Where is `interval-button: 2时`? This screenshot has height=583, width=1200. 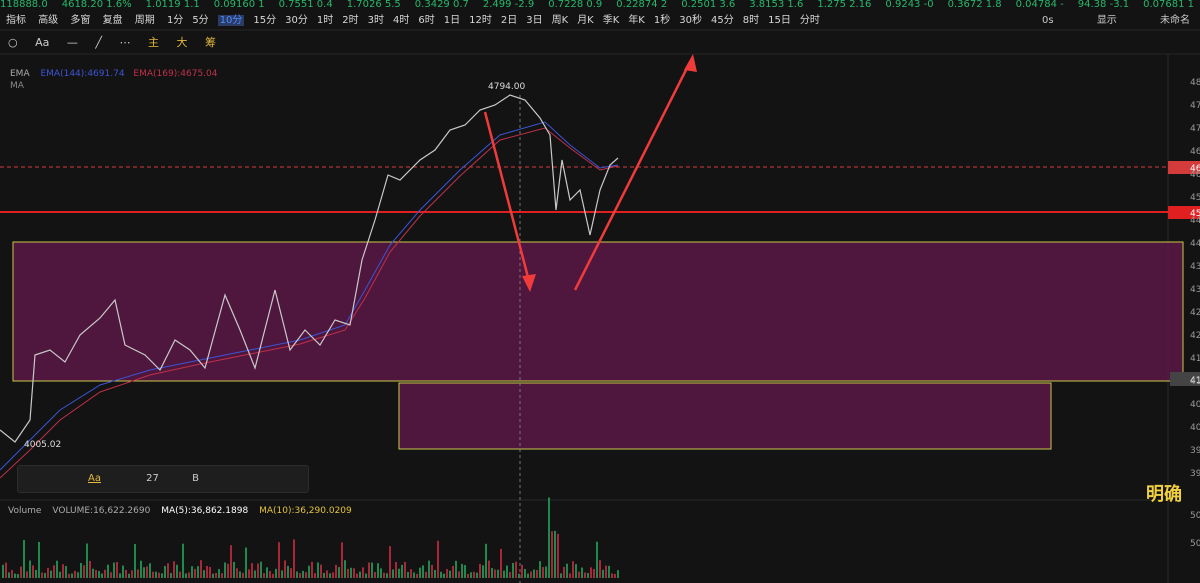
interval-button: 2时 is located at coordinates (350, 20).